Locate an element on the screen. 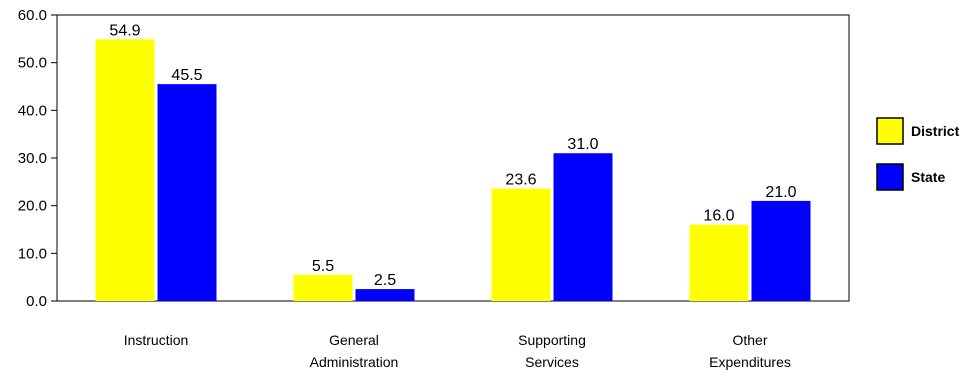  data-label: 31.0 is located at coordinates (582, 144).